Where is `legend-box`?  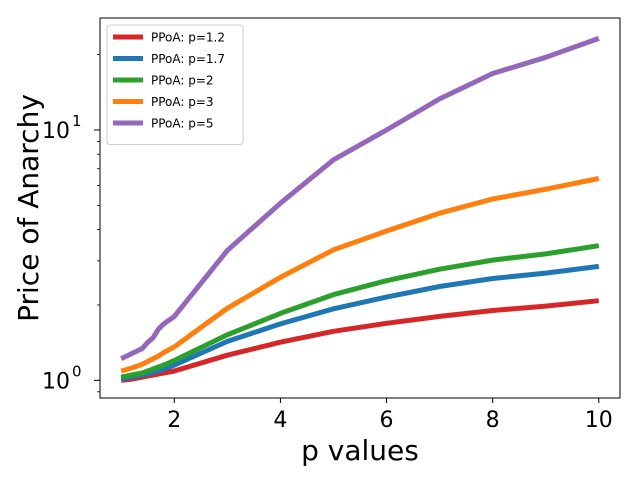 legend-box is located at coordinates (175, 84).